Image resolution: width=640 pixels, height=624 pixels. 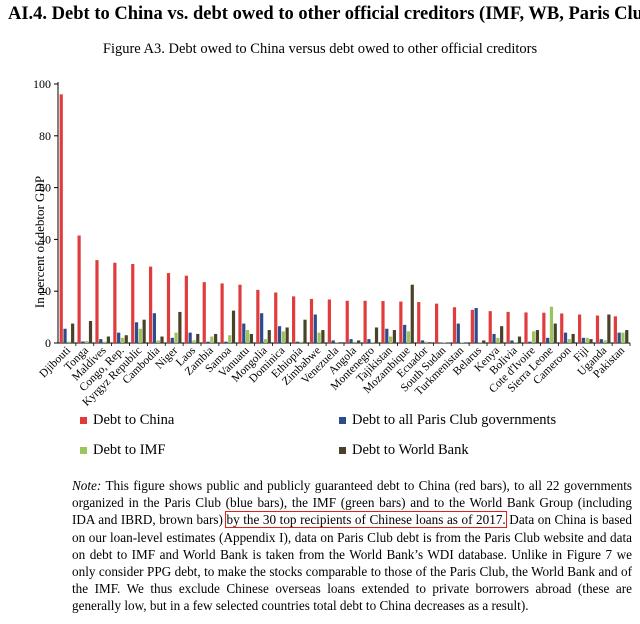 What do you see at coordinates (45, 239) in the screenshot?
I see `y-tick-label: 40` at bounding box center [45, 239].